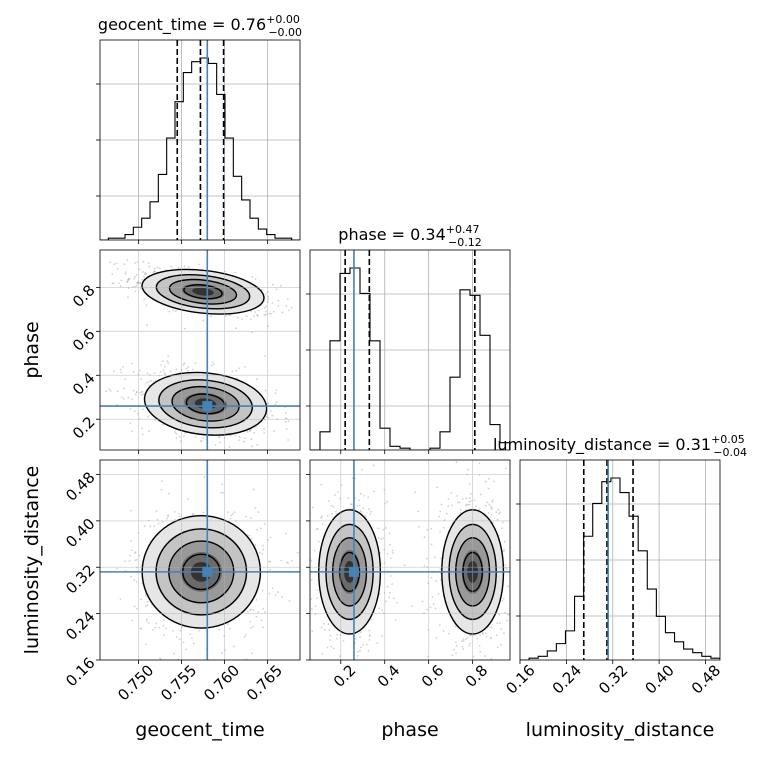 The height and width of the screenshot is (760, 760). Describe the element at coordinates (660, 679) in the screenshot. I see `x-tick-label-luminosity_distance: 0.40` at that location.